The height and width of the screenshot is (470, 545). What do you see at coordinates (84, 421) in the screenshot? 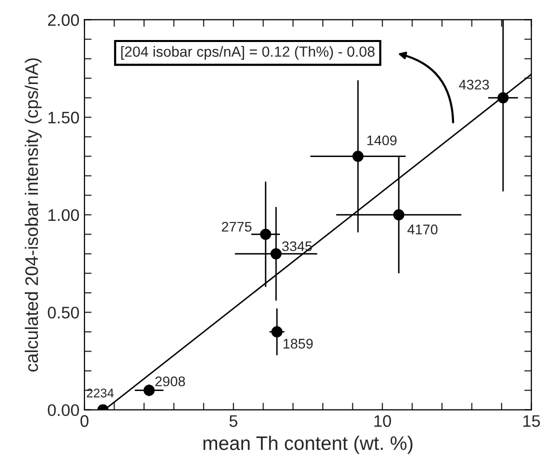
I see `x-tick-label: 0` at bounding box center [84, 421].